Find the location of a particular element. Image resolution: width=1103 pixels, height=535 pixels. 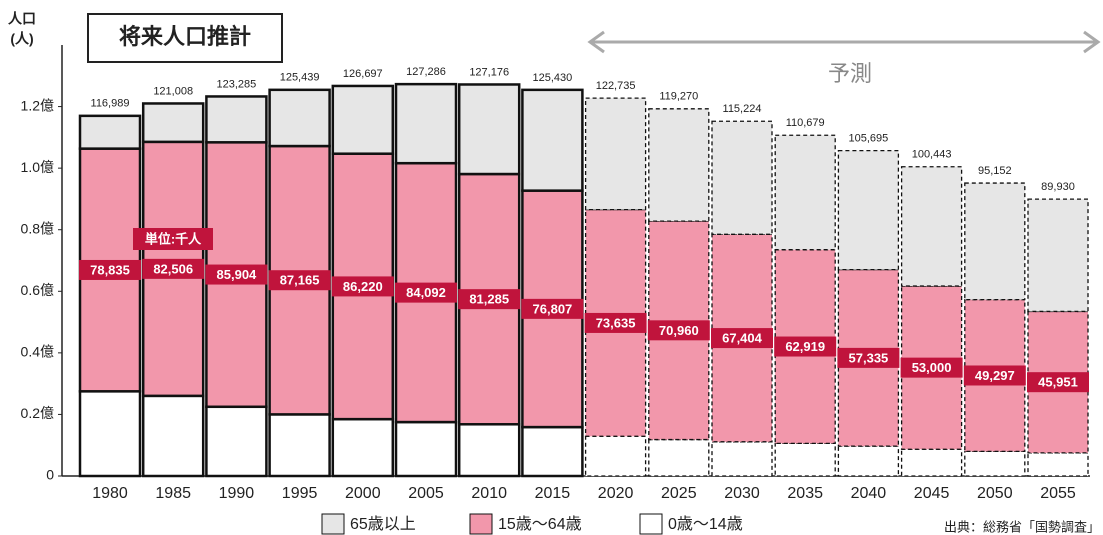

projection-label: 予測 is located at coordinates (850, 73).